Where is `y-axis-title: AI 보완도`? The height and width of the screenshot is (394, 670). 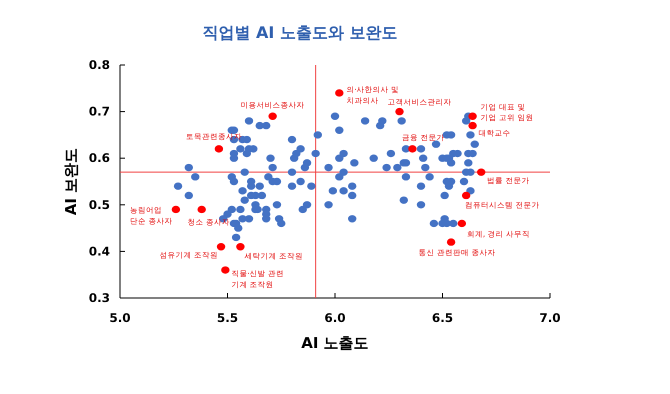
y-axis-title: AI 보완도 is located at coordinates (71, 182).